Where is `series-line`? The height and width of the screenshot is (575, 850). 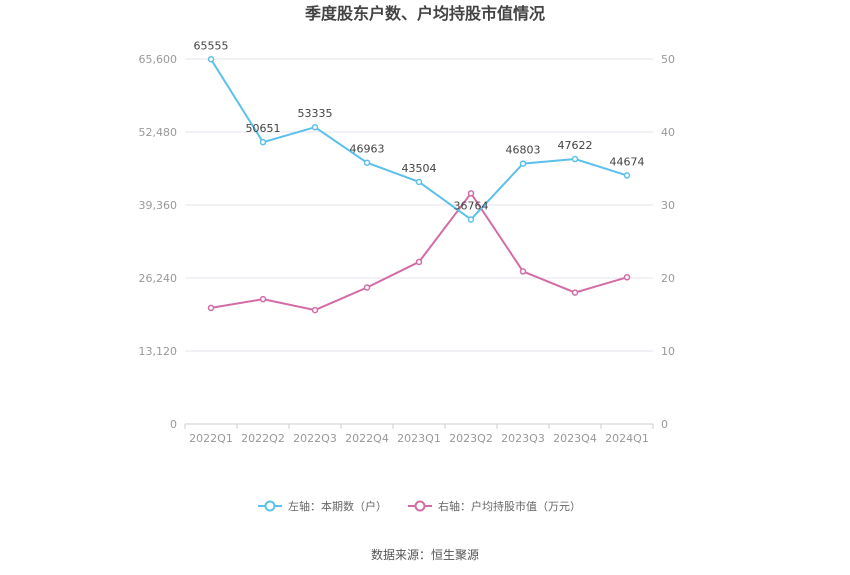 series-line is located at coordinates (419, 251).